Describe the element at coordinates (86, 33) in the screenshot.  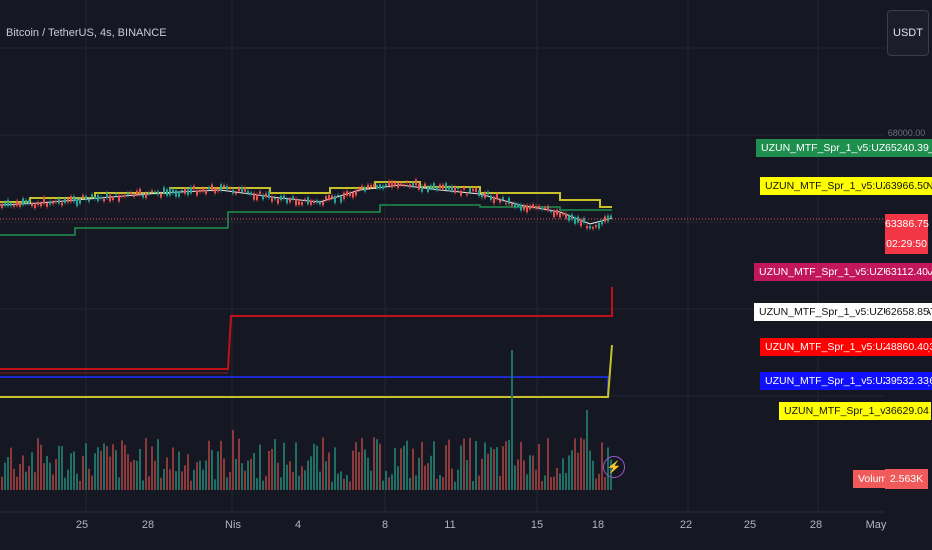
I see `symbol-title: Bitcoin / TetherUS, 4s, BINANCE` at that location.